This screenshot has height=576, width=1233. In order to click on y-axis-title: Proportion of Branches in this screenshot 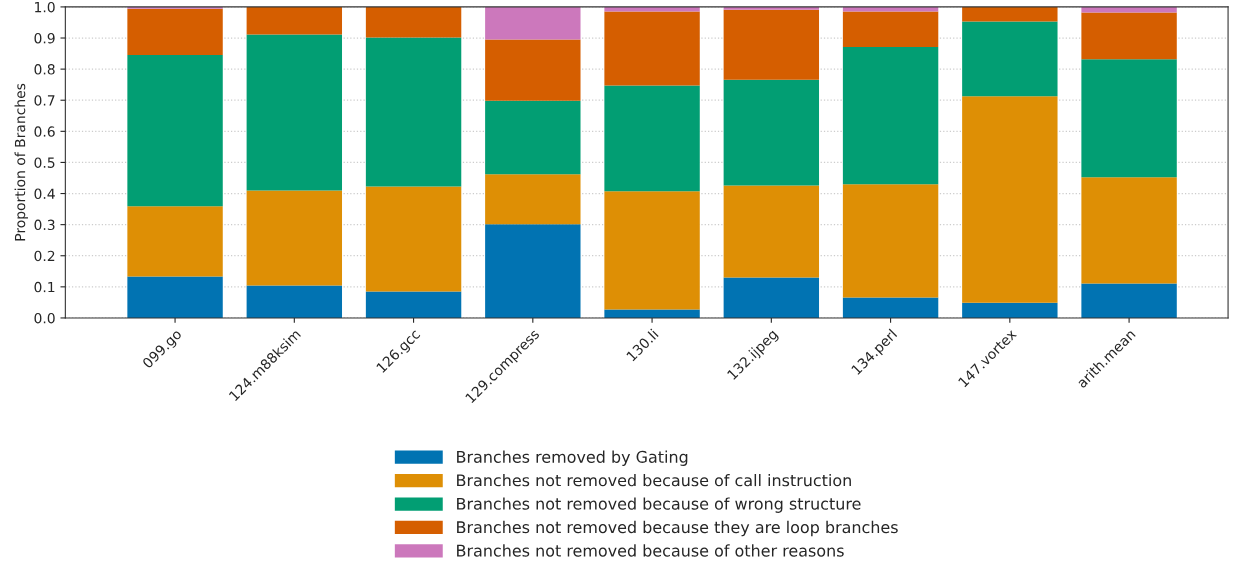, I will do `click(21, 162)`.